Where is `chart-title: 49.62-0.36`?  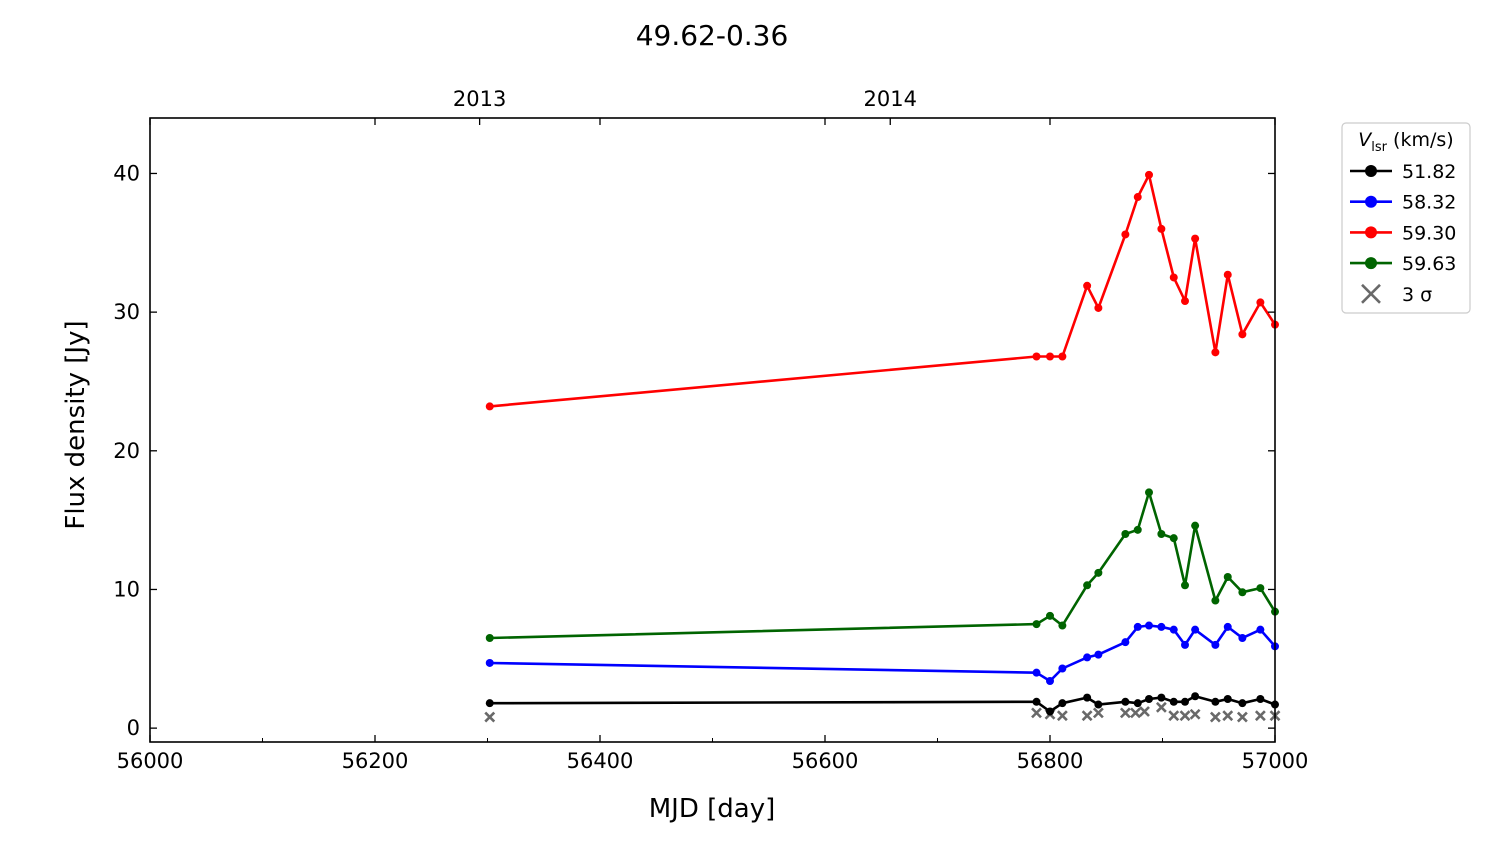 chart-title: 49.62-0.36 is located at coordinates (712, 35).